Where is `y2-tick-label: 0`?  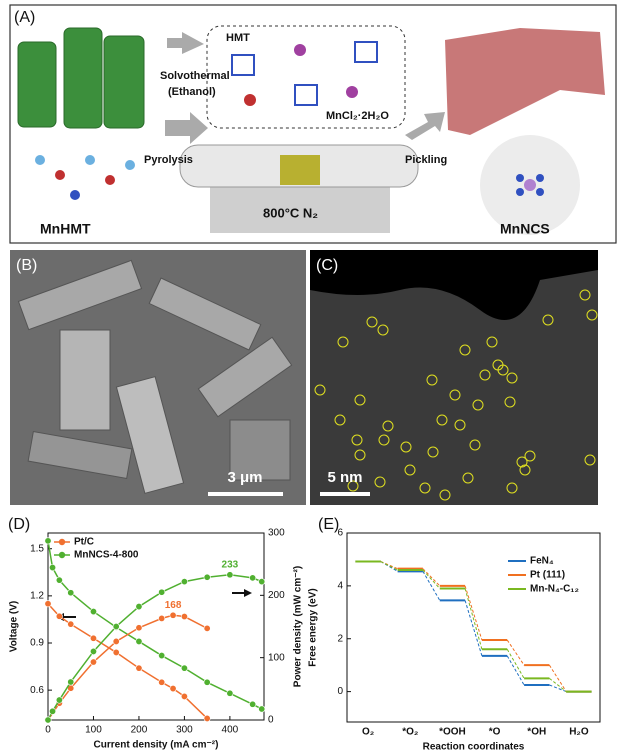 y2-tick-label: 0 is located at coordinates (271, 720).